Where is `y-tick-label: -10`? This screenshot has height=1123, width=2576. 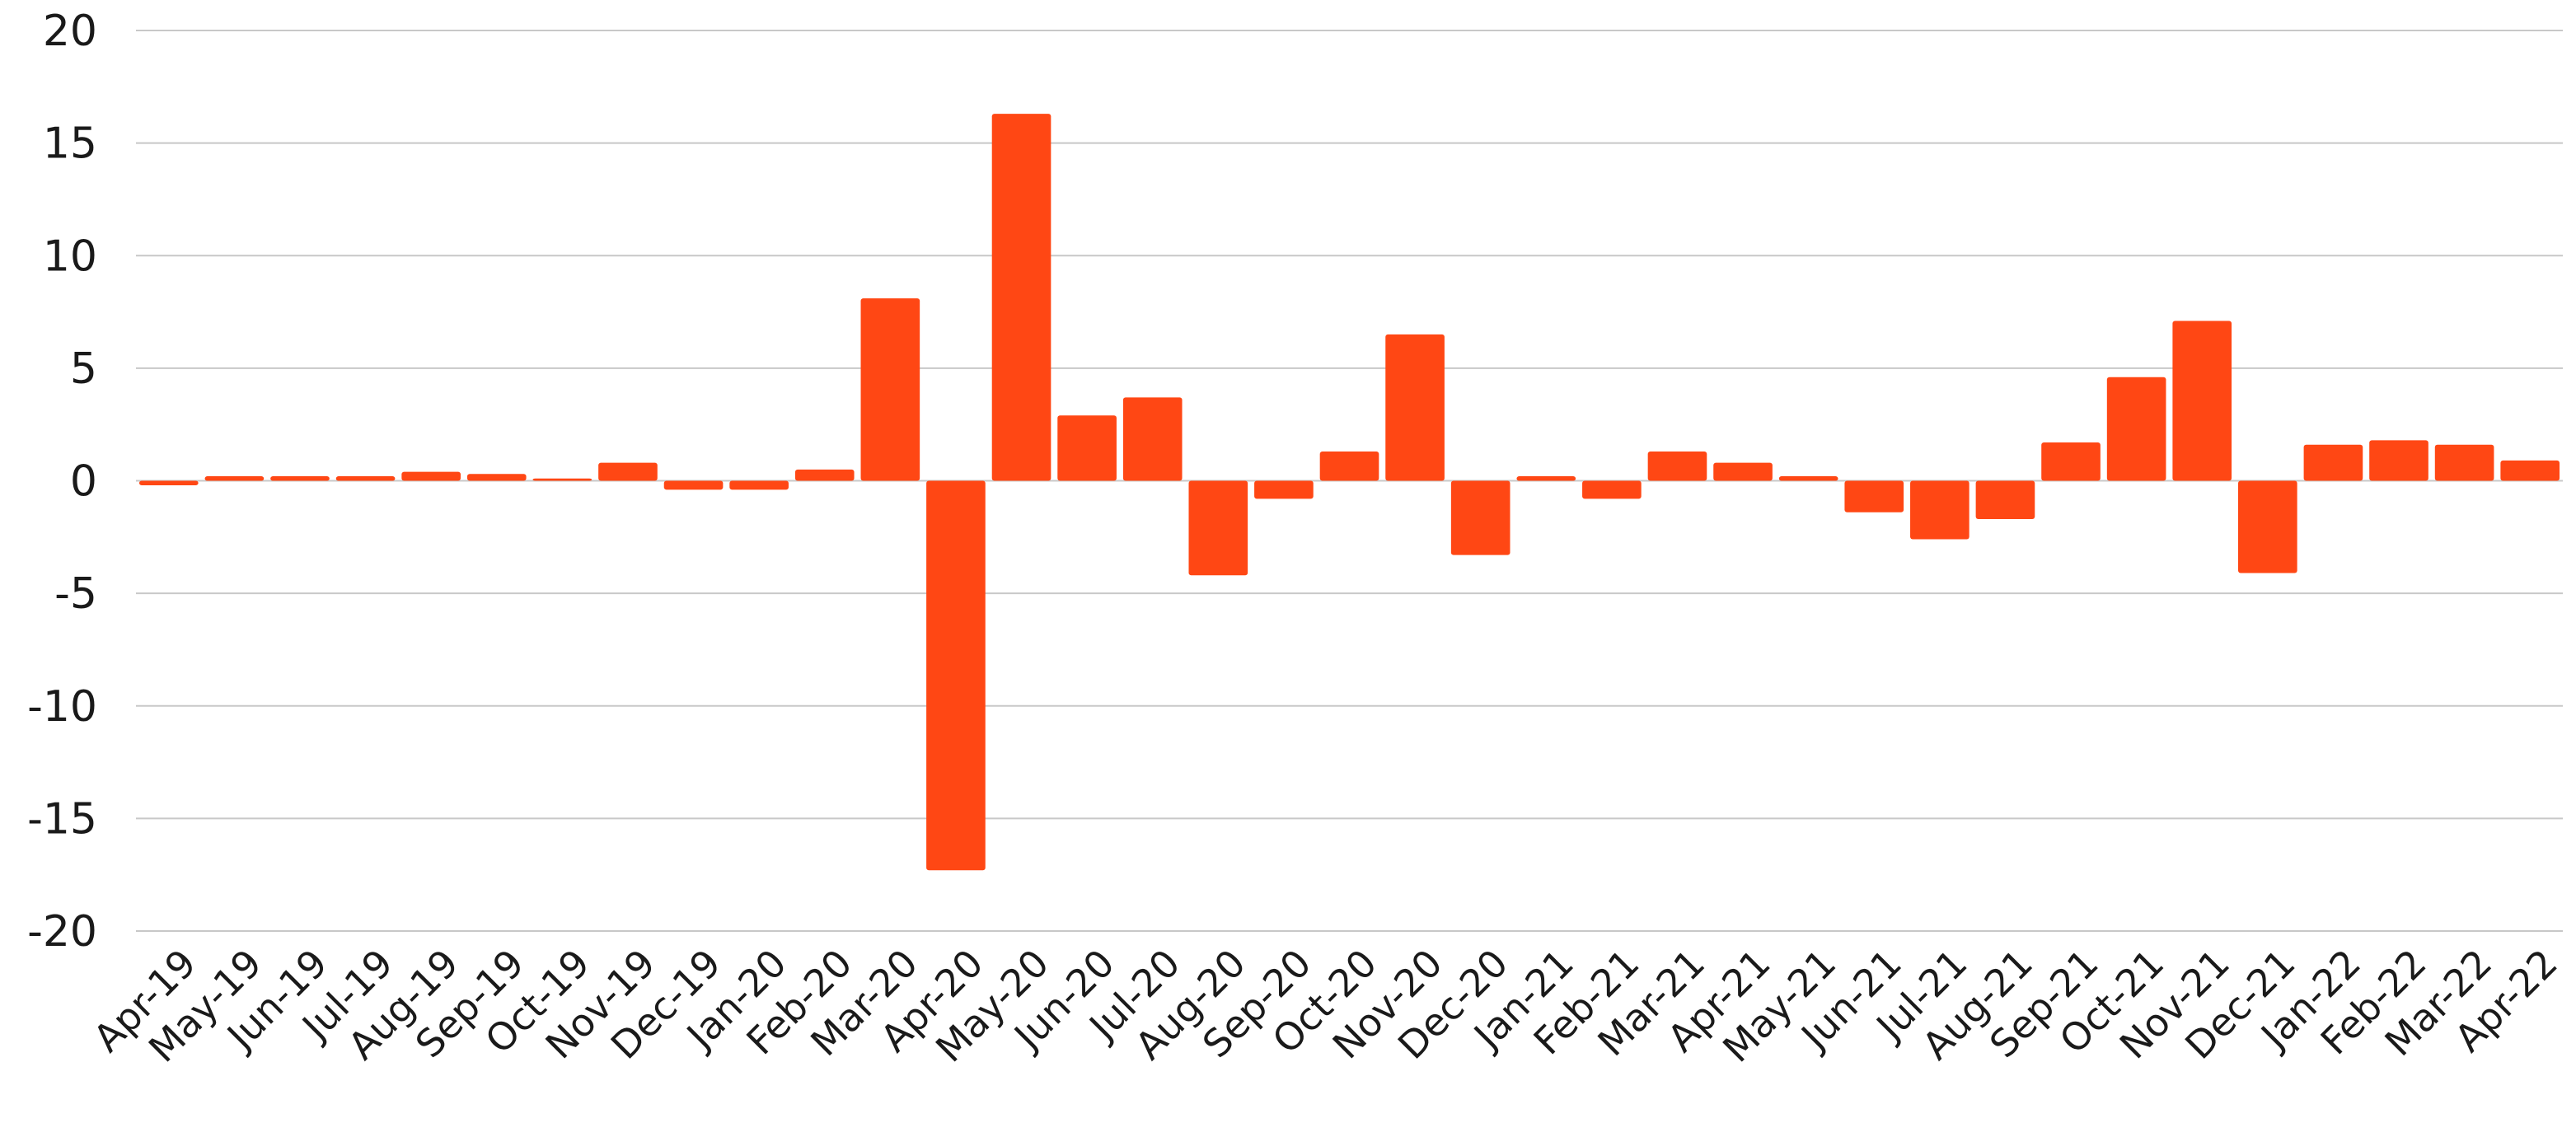
y-tick-label: -10 is located at coordinates (62, 707).